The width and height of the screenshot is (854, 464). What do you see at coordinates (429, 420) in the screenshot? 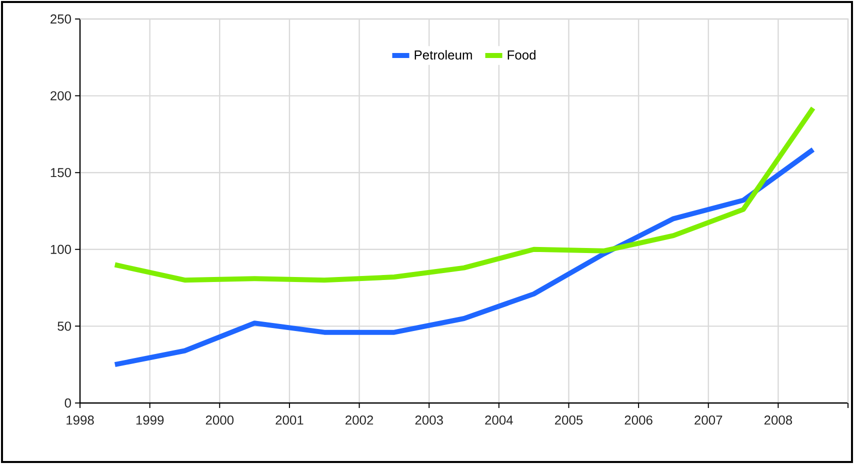
I see `x-tick-label: 2003` at bounding box center [429, 420].